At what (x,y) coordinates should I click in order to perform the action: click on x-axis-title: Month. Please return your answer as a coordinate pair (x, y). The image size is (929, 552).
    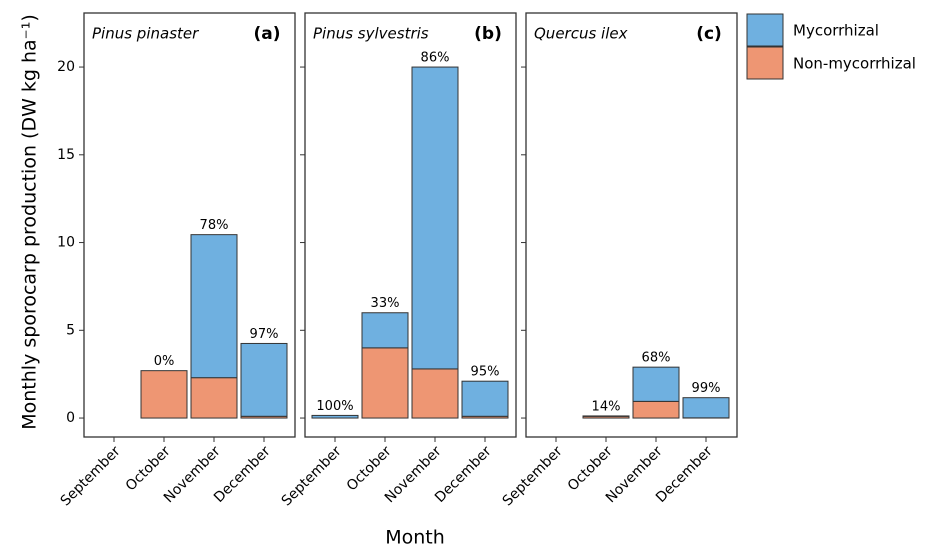
    Looking at the image, I should click on (415, 538).